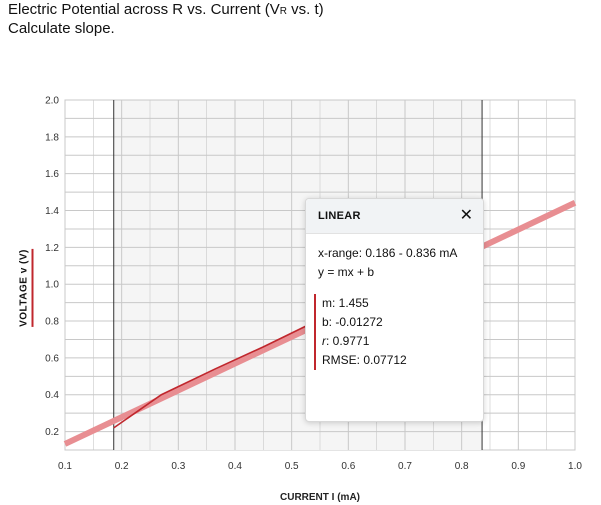 This screenshot has width=601, height=505. Describe the element at coordinates (52, 101) in the screenshot. I see `y-tick-label: 2.0` at that location.